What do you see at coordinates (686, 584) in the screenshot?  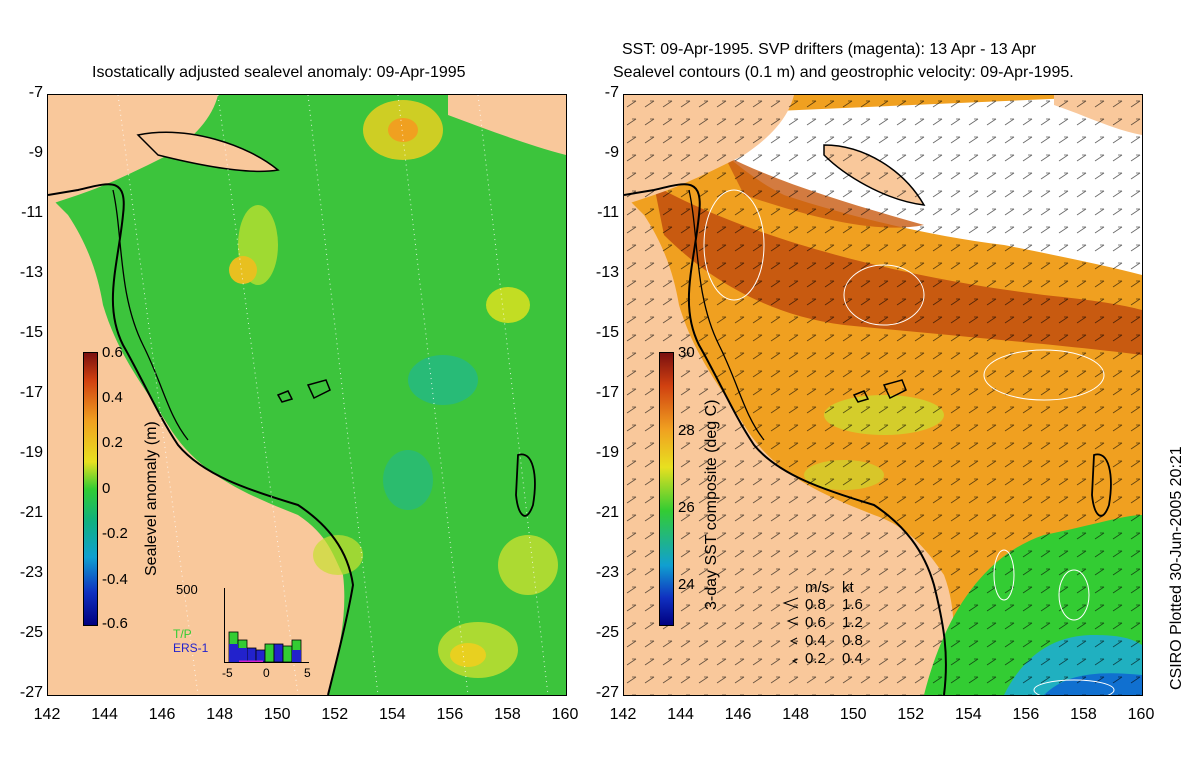 I see `sst-colorbar-tick: 24` at bounding box center [686, 584].